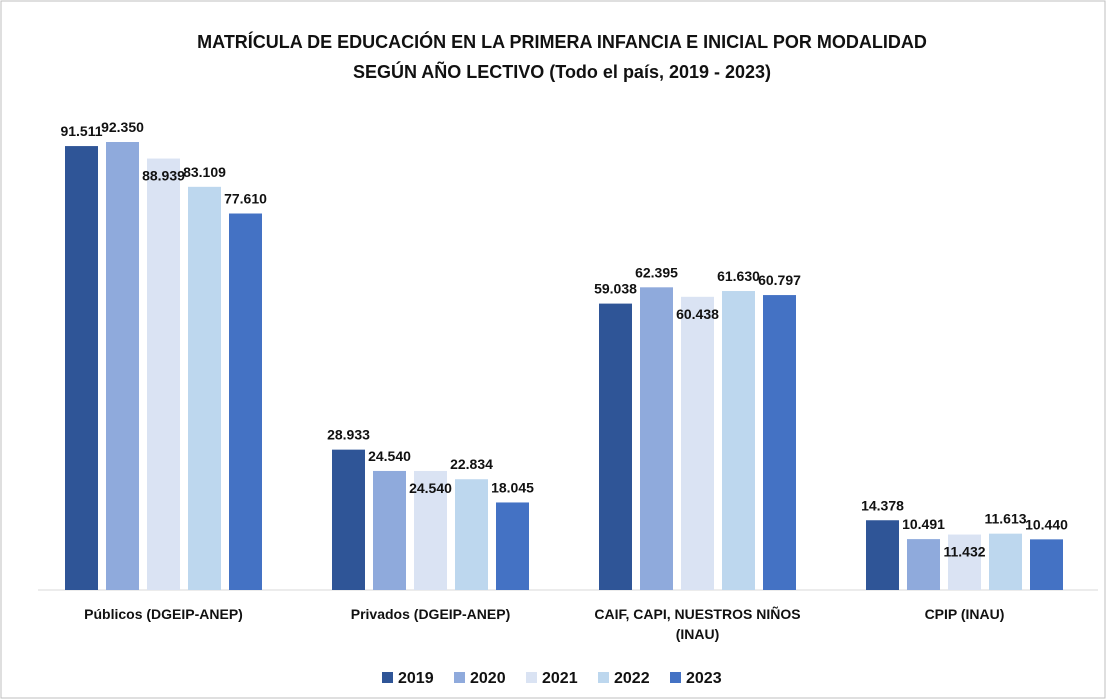  I want to click on x-tick-label: Privados (DGEIP-ANEP), so click(430, 614).